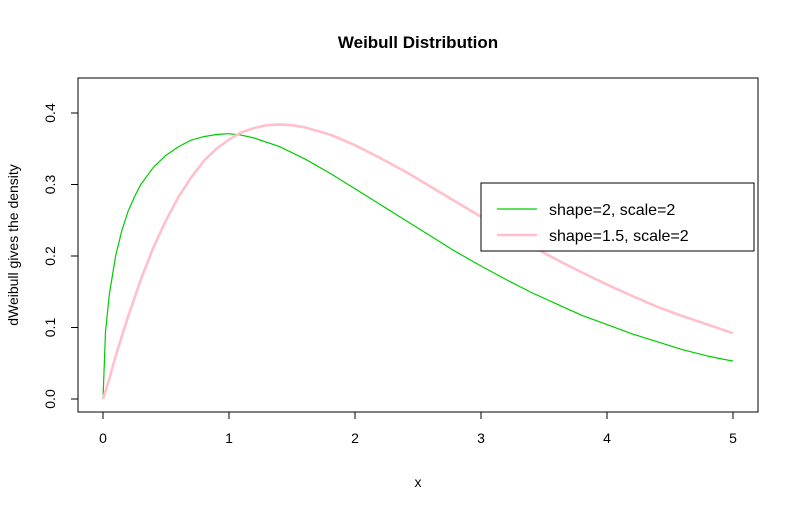 This screenshot has width=799, height=510. I want to click on legend-label-2: shape=1.5, scale=2, so click(619, 236).